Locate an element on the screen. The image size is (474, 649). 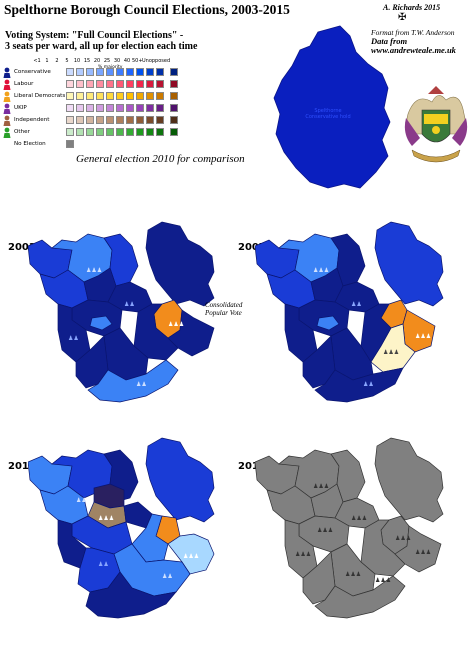
legend-scale-label: 5 is located at coordinates (67, 61).